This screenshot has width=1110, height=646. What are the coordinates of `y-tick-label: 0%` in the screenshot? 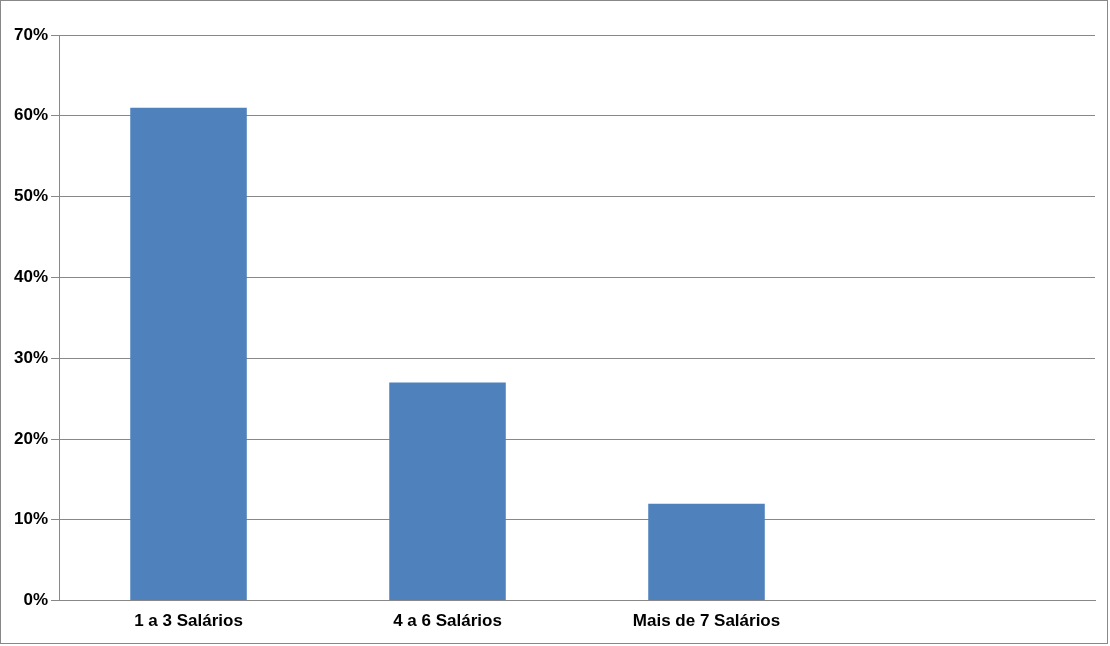 It's located at (36, 600).